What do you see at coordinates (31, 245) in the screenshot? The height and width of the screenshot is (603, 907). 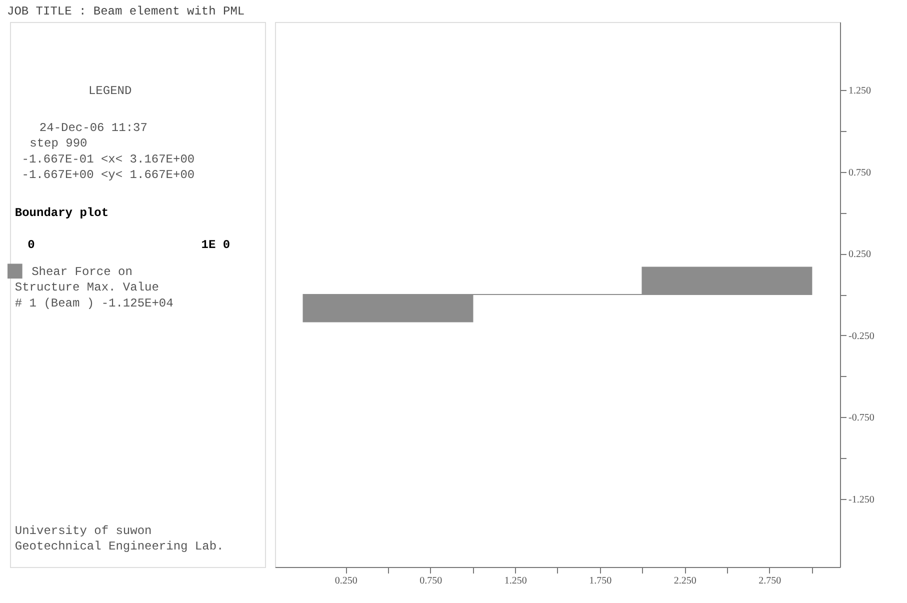 I see `text: 0` at bounding box center [31, 245].